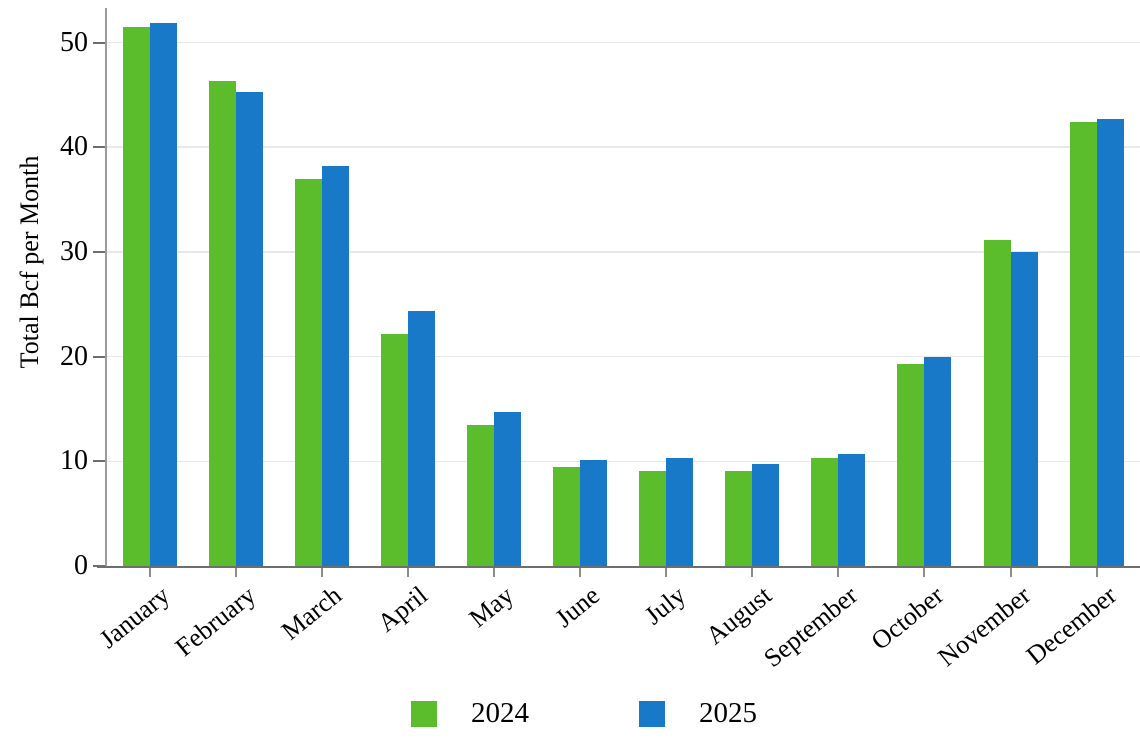 The height and width of the screenshot is (740, 1140). I want to click on x-tick-march, so click(321, 572).